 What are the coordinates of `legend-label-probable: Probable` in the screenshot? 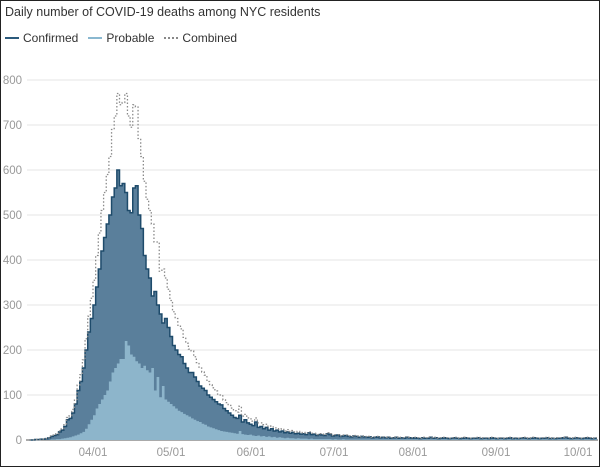 It's located at (130, 38).